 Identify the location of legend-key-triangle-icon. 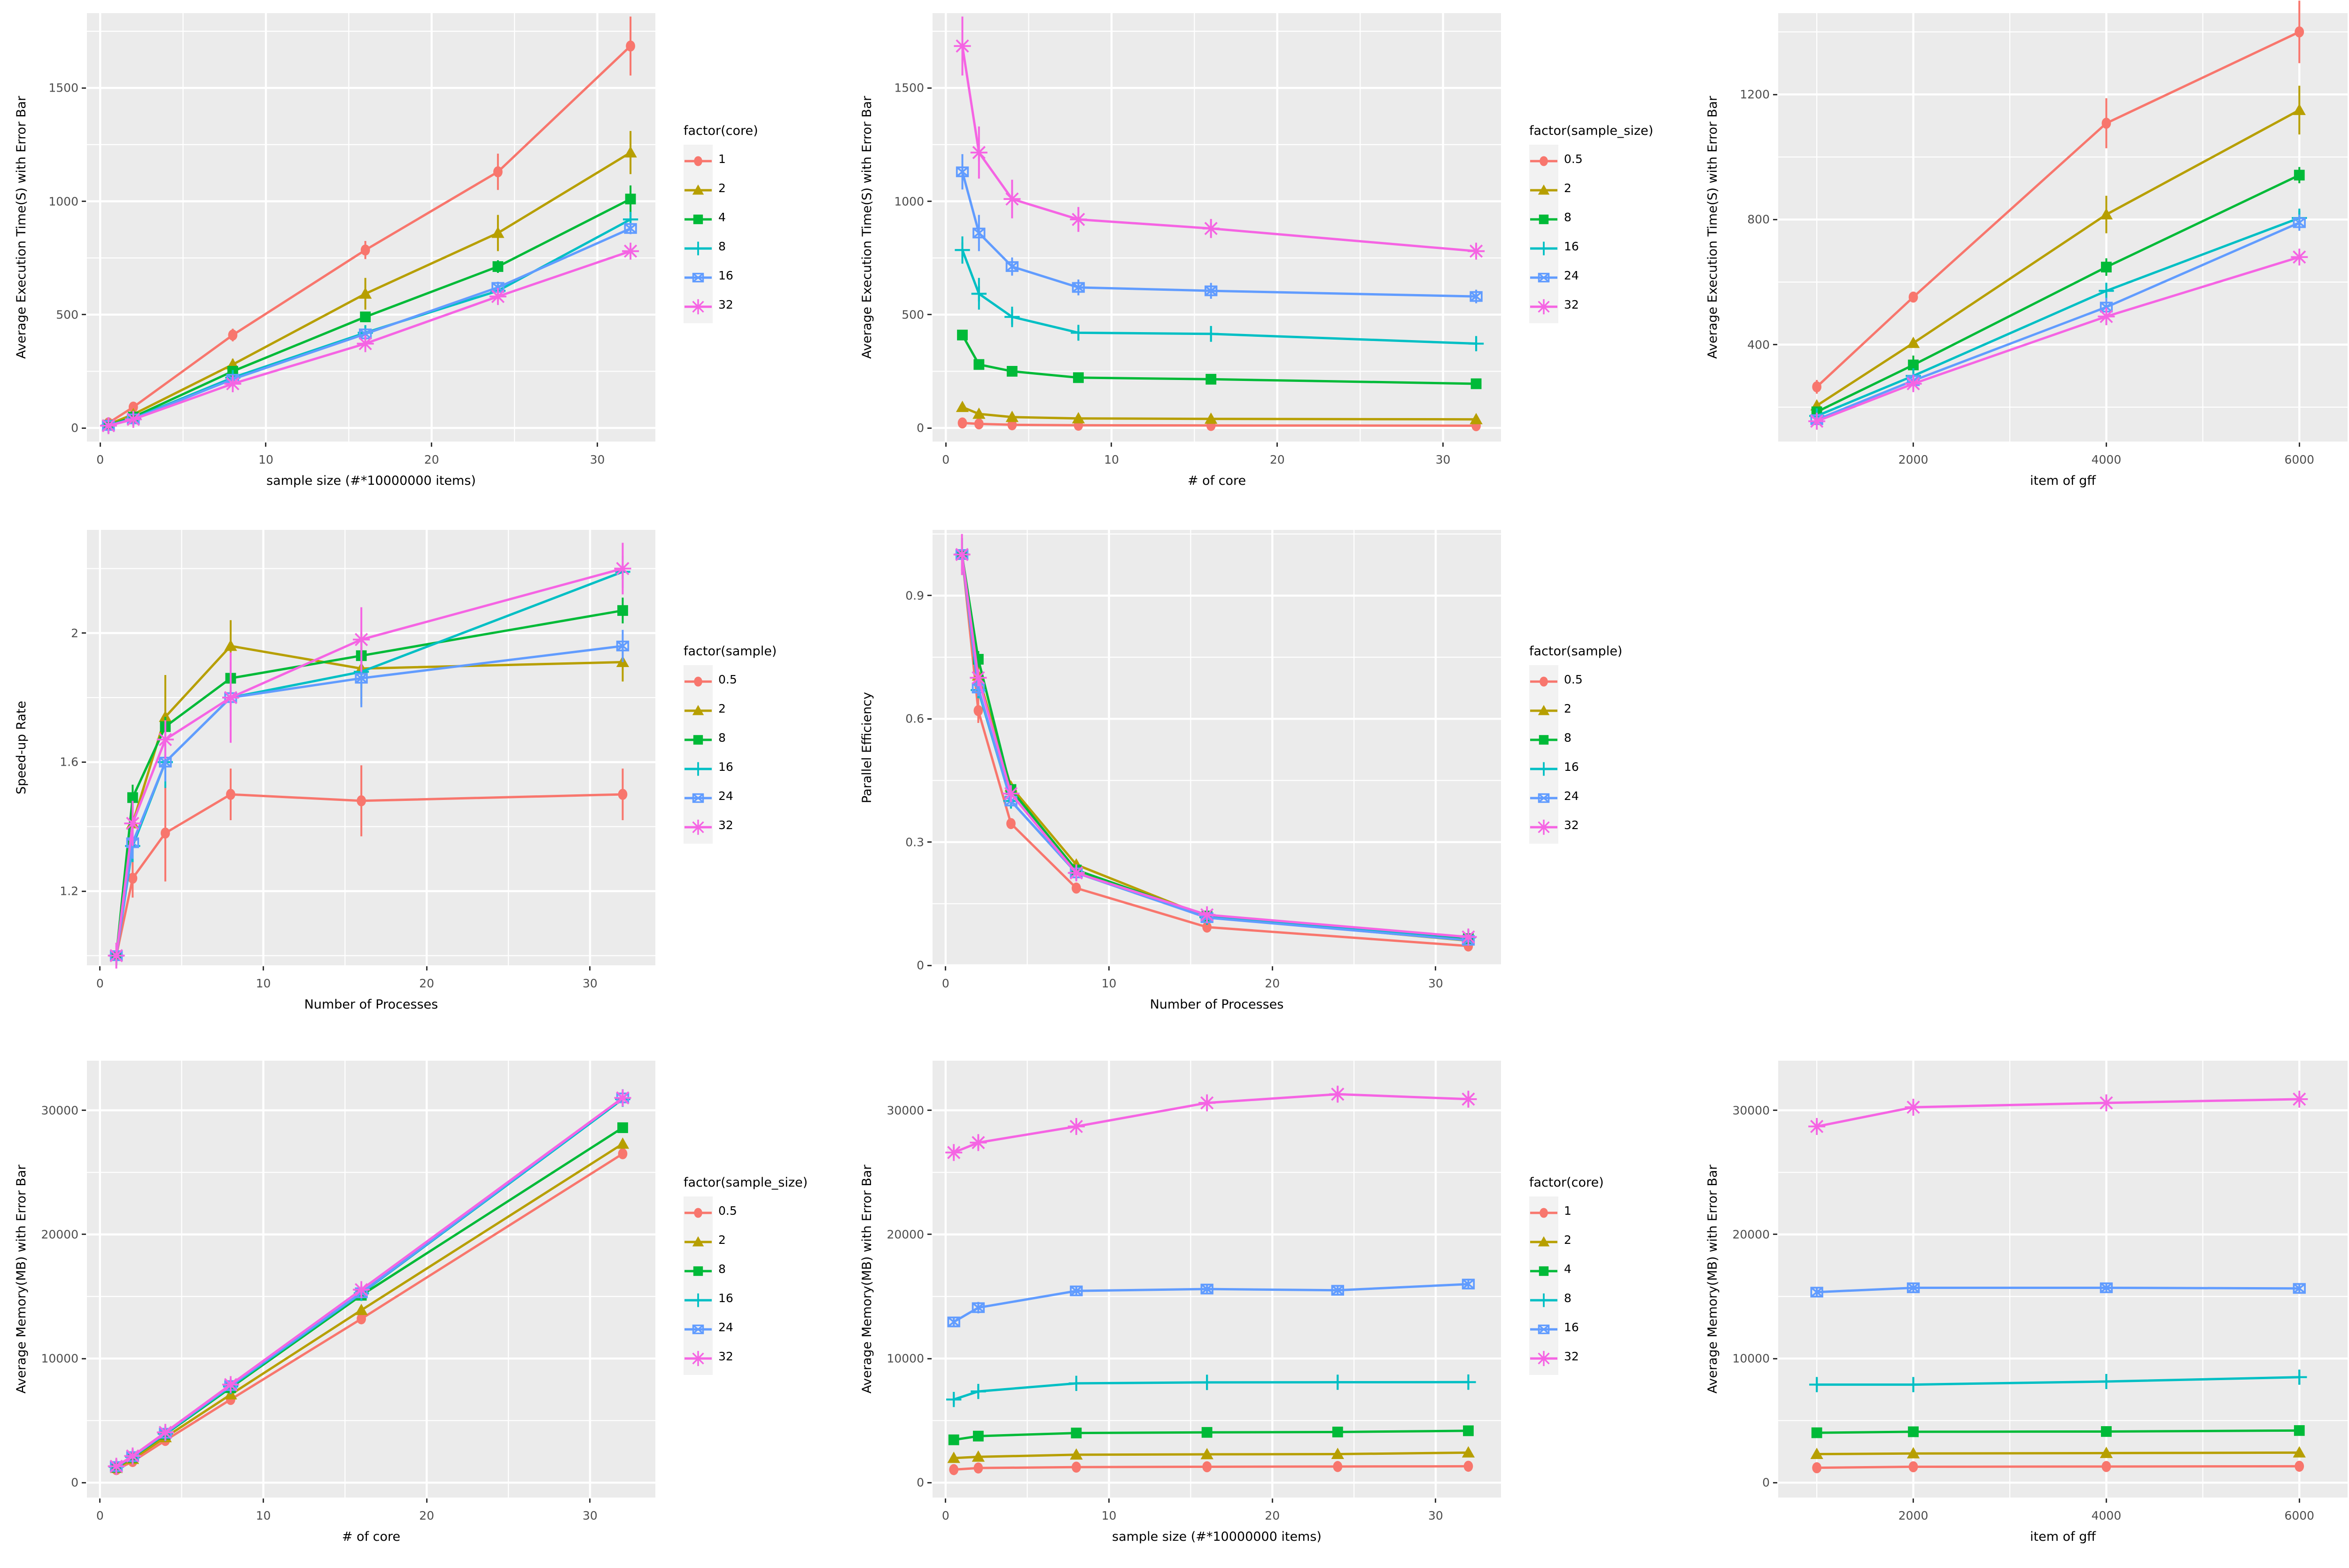
(1543, 1241).